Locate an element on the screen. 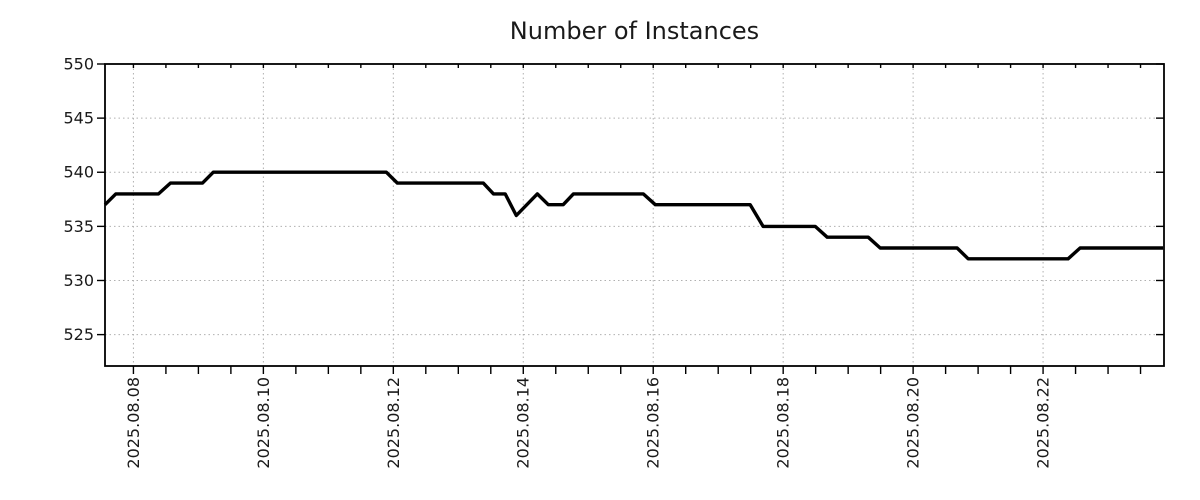  chart-title: Number of Instances is located at coordinates (634, 31).